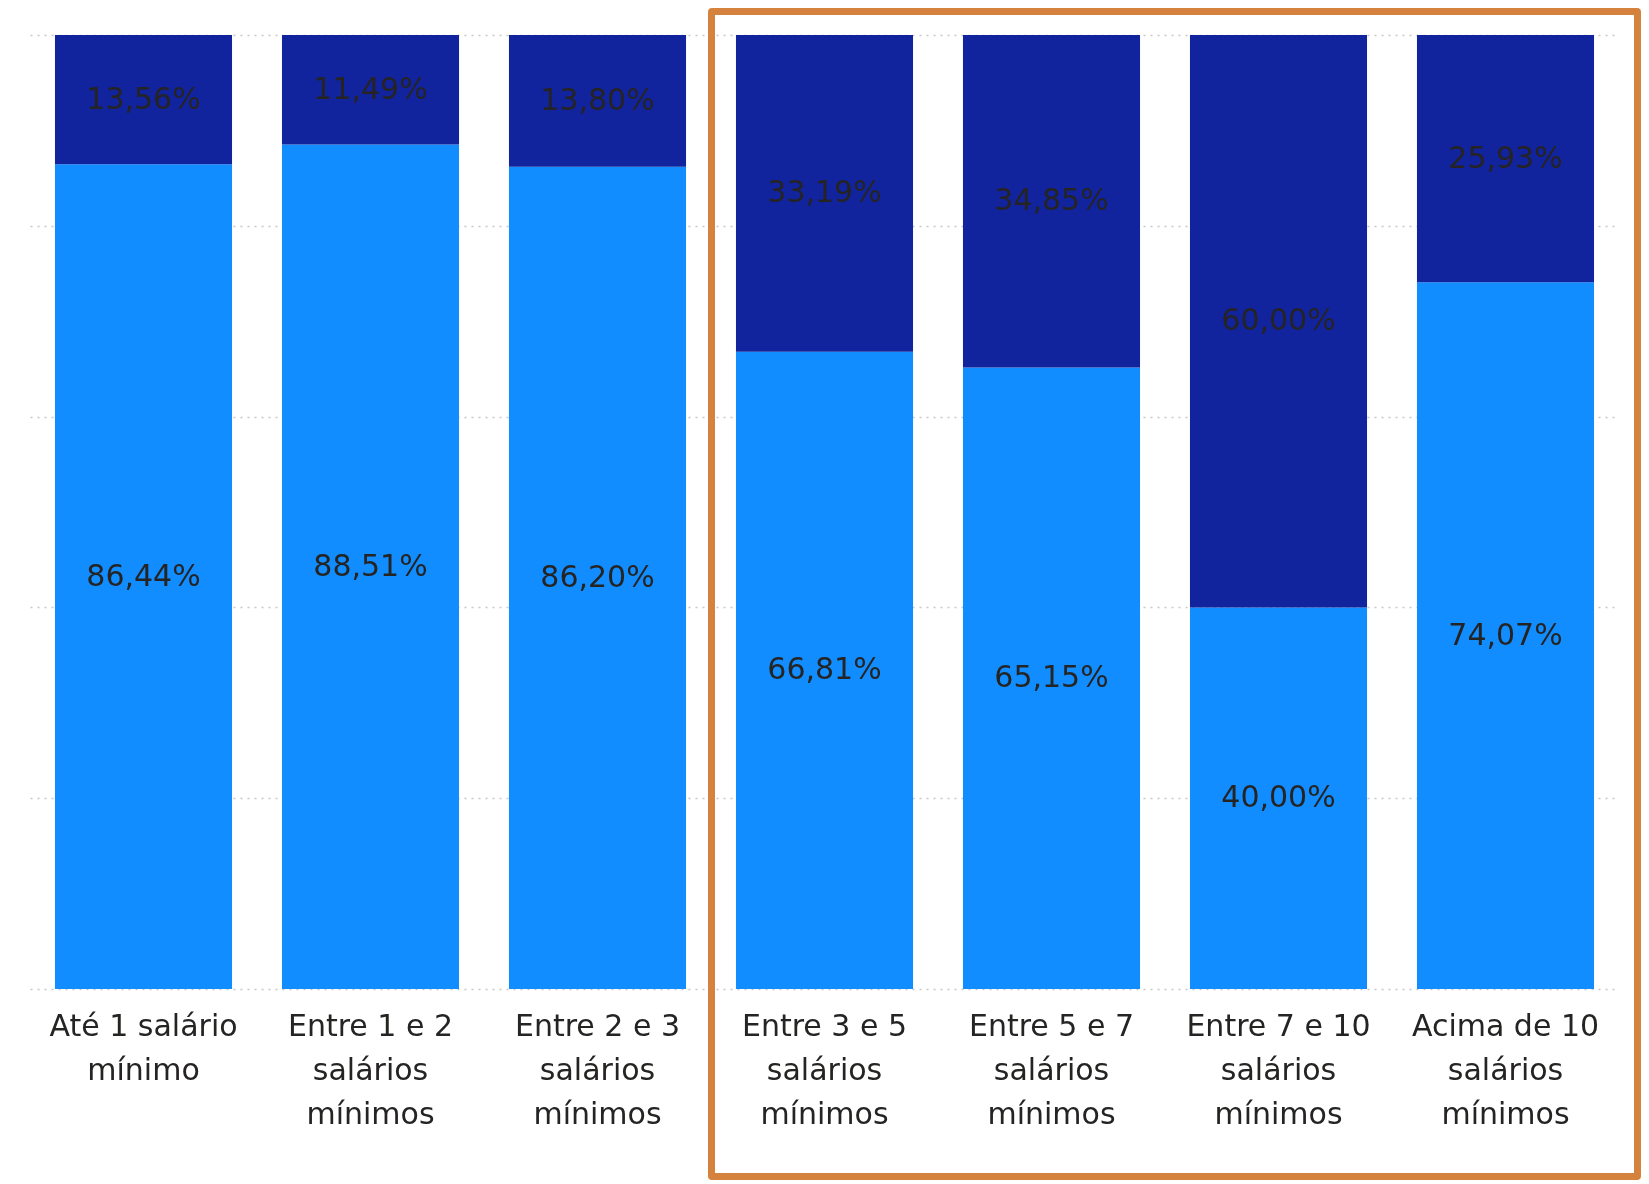  What do you see at coordinates (370, 565) in the screenshot?
I see `data-label: 88,51%` at bounding box center [370, 565].